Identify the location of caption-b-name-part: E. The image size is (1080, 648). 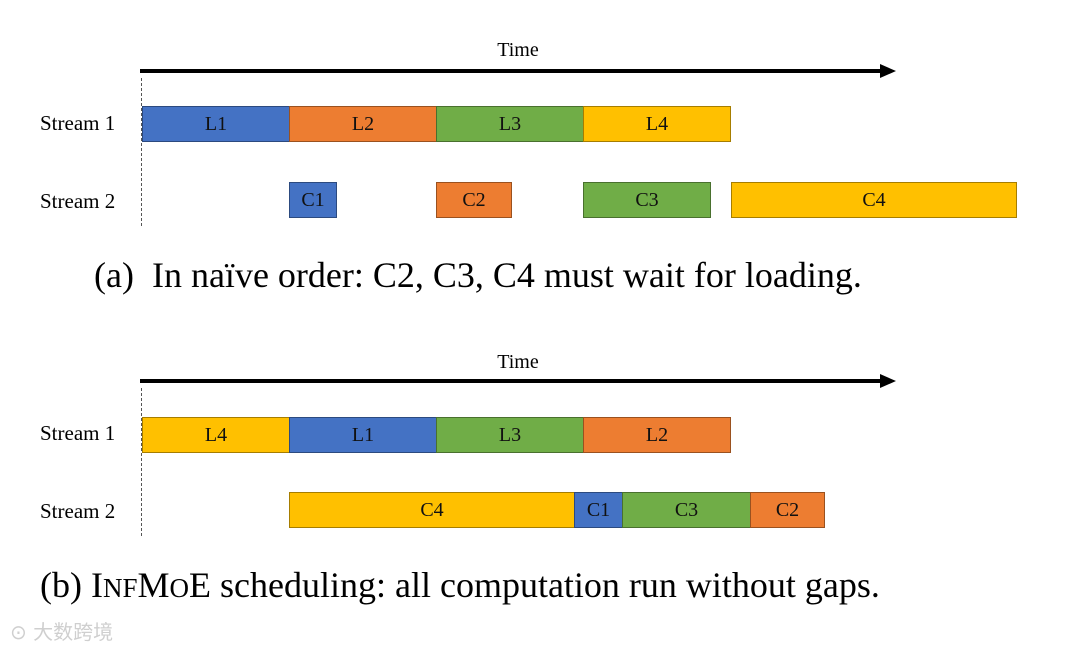
(200, 585).